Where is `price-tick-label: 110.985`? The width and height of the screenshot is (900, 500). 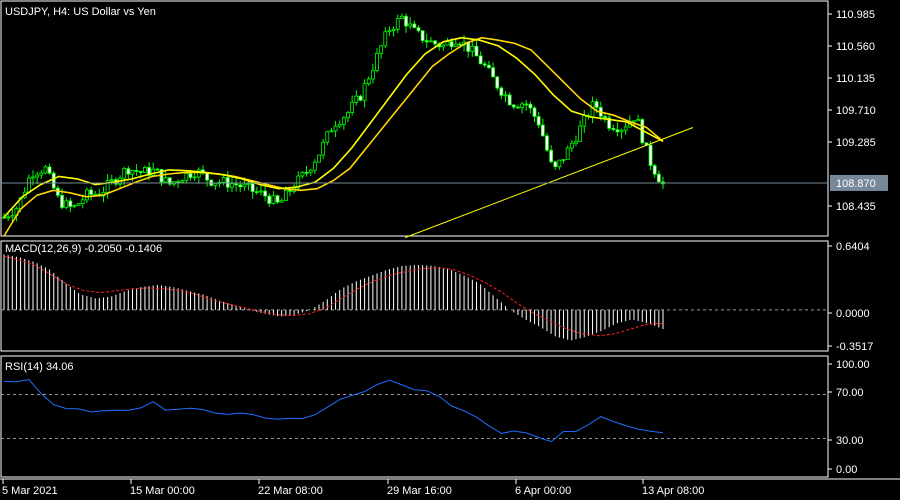
price-tick-label: 110.985 is located at coordinates (855, 15).